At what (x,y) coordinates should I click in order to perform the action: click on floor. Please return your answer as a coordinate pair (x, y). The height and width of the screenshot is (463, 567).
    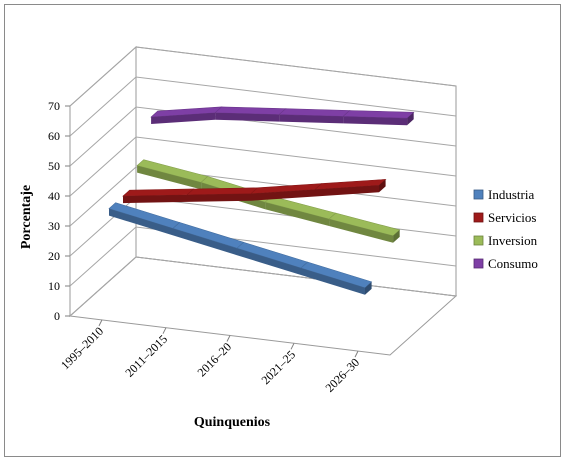
    Looking at the image, I should click on (263, 306).